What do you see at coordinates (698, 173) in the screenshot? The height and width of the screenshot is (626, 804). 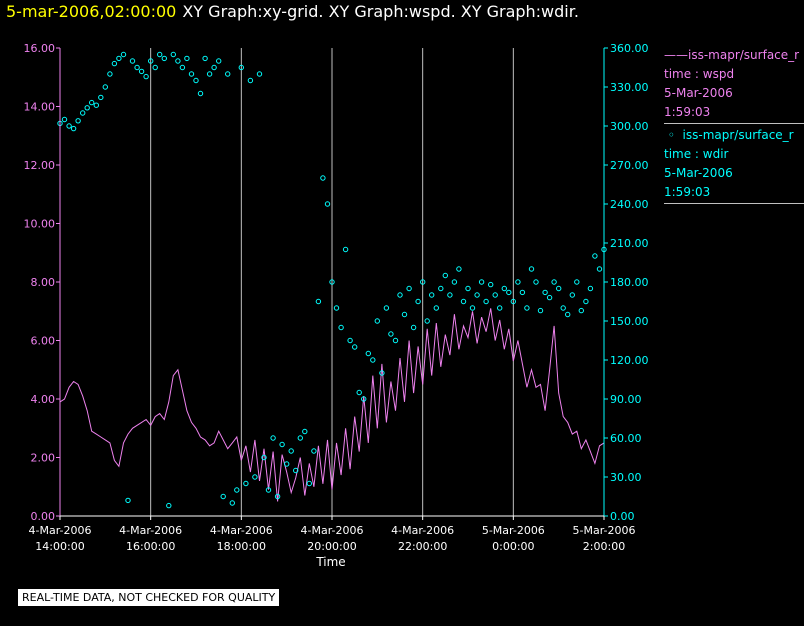 I see `legend-wdir-date: 5-Mar-2006` at bounding box center [698, 173].